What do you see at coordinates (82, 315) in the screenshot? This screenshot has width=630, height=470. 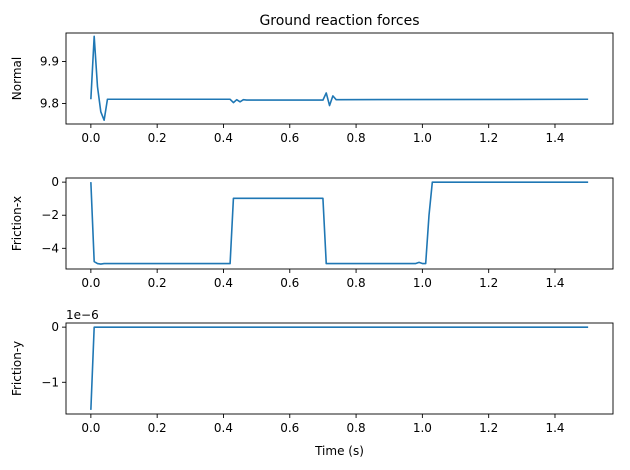 I see `offset-text: 1e−6` at bounding box center [82, 315].